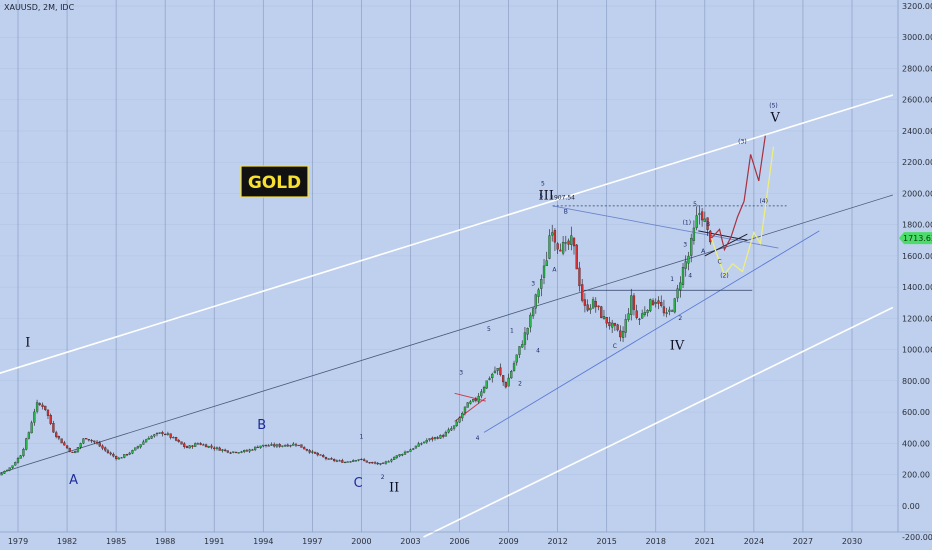  Describe the element at coordinates (274, 183) in the screenshot. I see `gold-badge-text: GOLD` at that location.